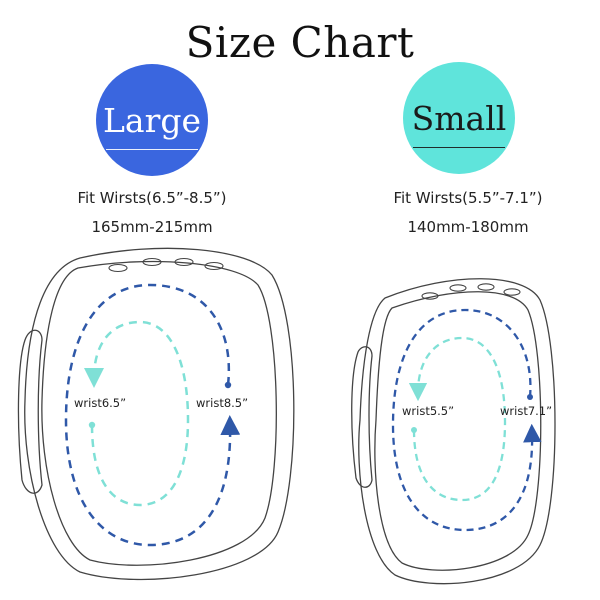 This screenshot has width=600, height=600. I want to click on small-band-inner-outline, so click(458, 431).